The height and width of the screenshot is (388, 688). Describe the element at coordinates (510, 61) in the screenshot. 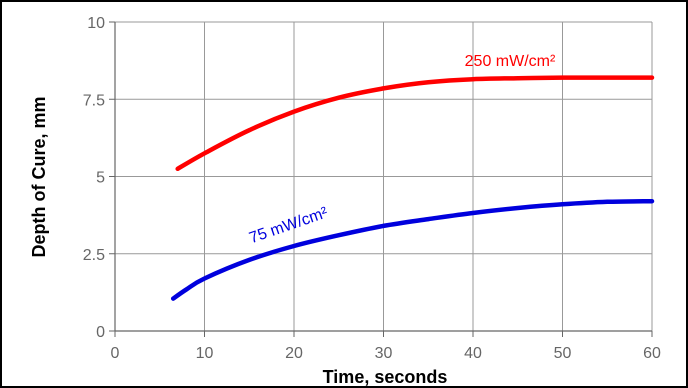

I see `series-label-250: 250 mW/cm²` at that location.